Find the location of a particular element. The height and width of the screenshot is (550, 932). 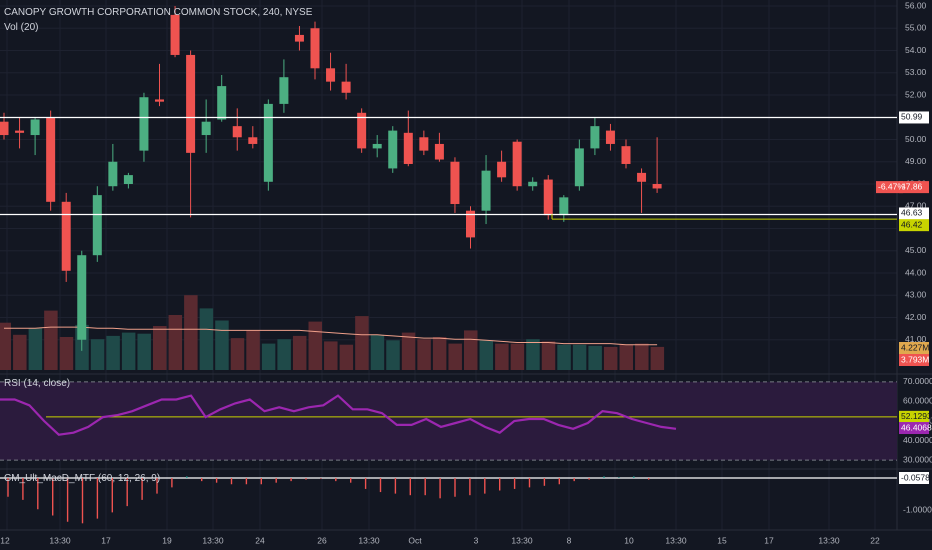

time-tick-11: 8 is located at coordinates (569, 540).